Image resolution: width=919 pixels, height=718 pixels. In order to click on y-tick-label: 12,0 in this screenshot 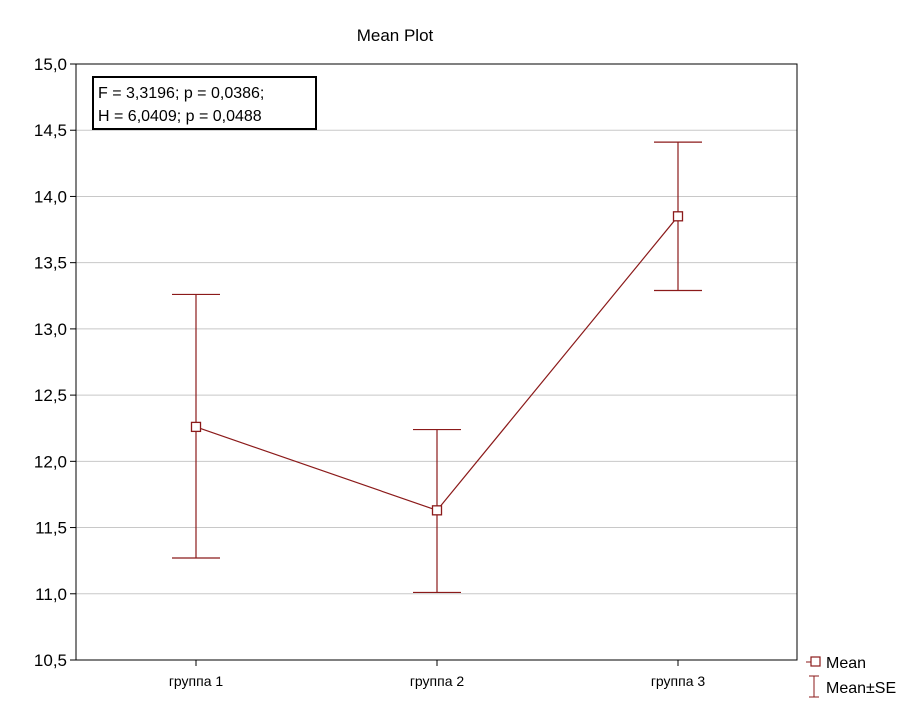, I will do `click(50, 461)`.